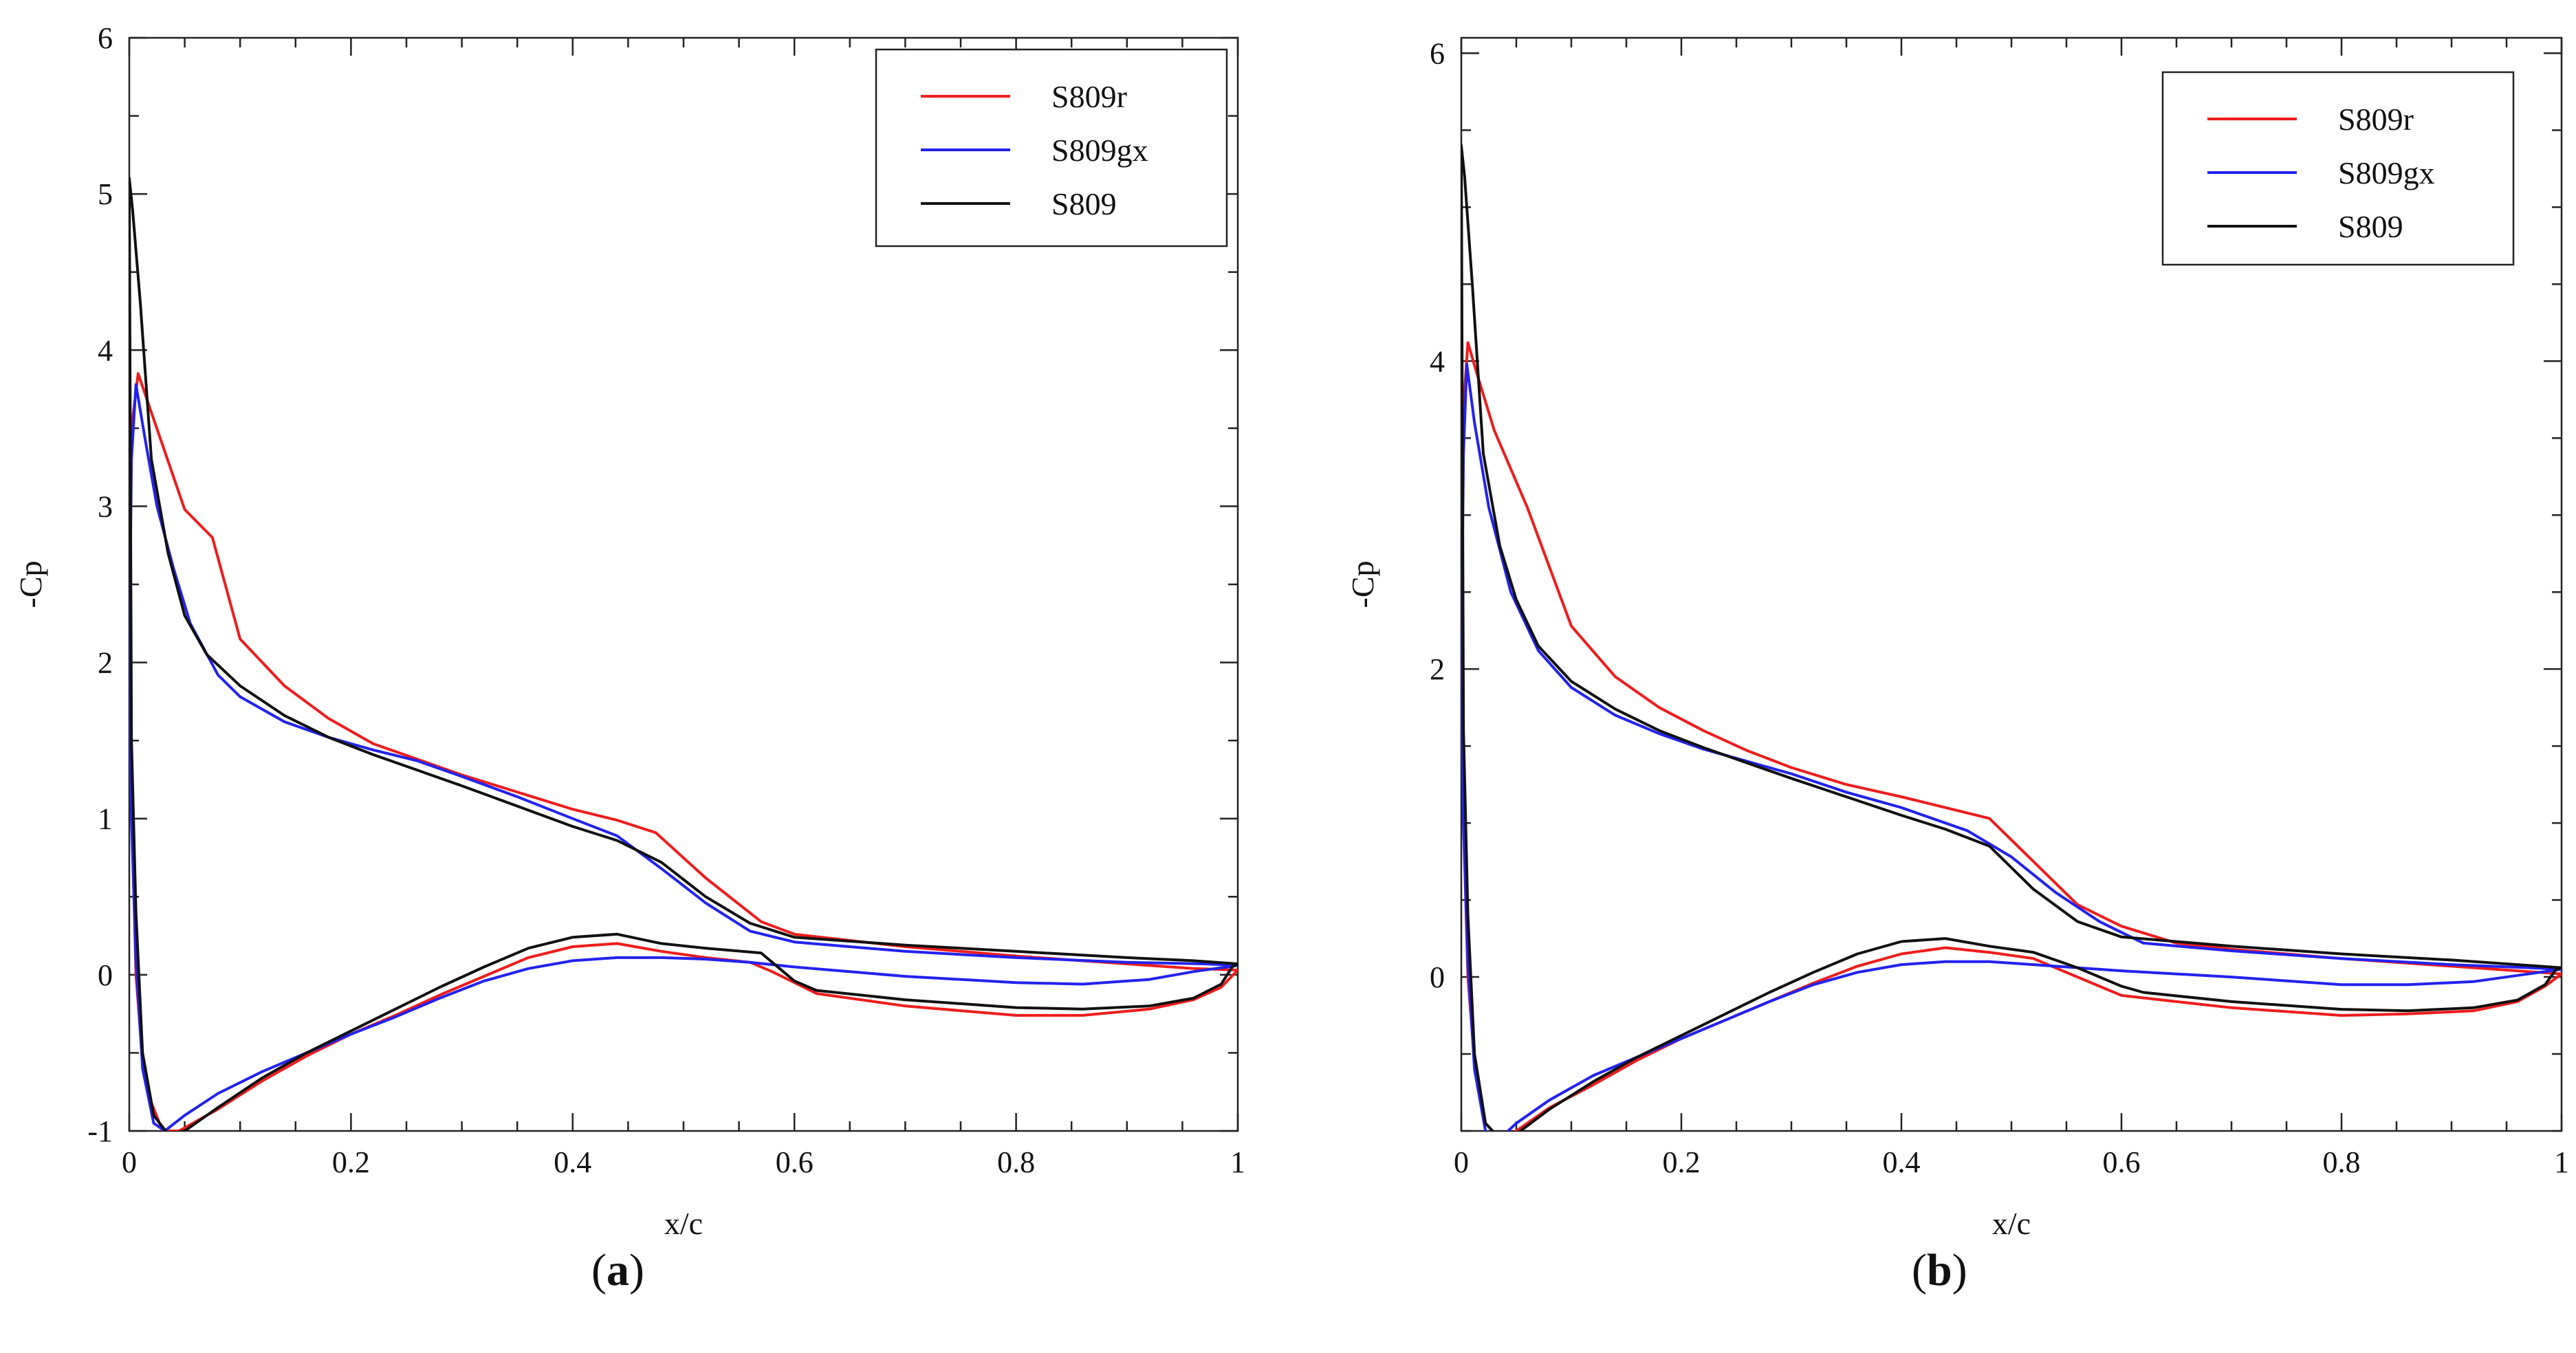 The width and height of the screenshot is (2576, 1353). I want to click on x-tick-label-a: 0.2, so click(351, 1162).